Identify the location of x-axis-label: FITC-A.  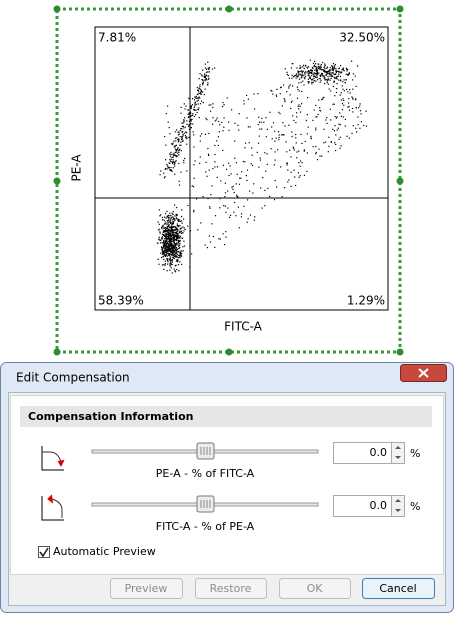
(243, 327).